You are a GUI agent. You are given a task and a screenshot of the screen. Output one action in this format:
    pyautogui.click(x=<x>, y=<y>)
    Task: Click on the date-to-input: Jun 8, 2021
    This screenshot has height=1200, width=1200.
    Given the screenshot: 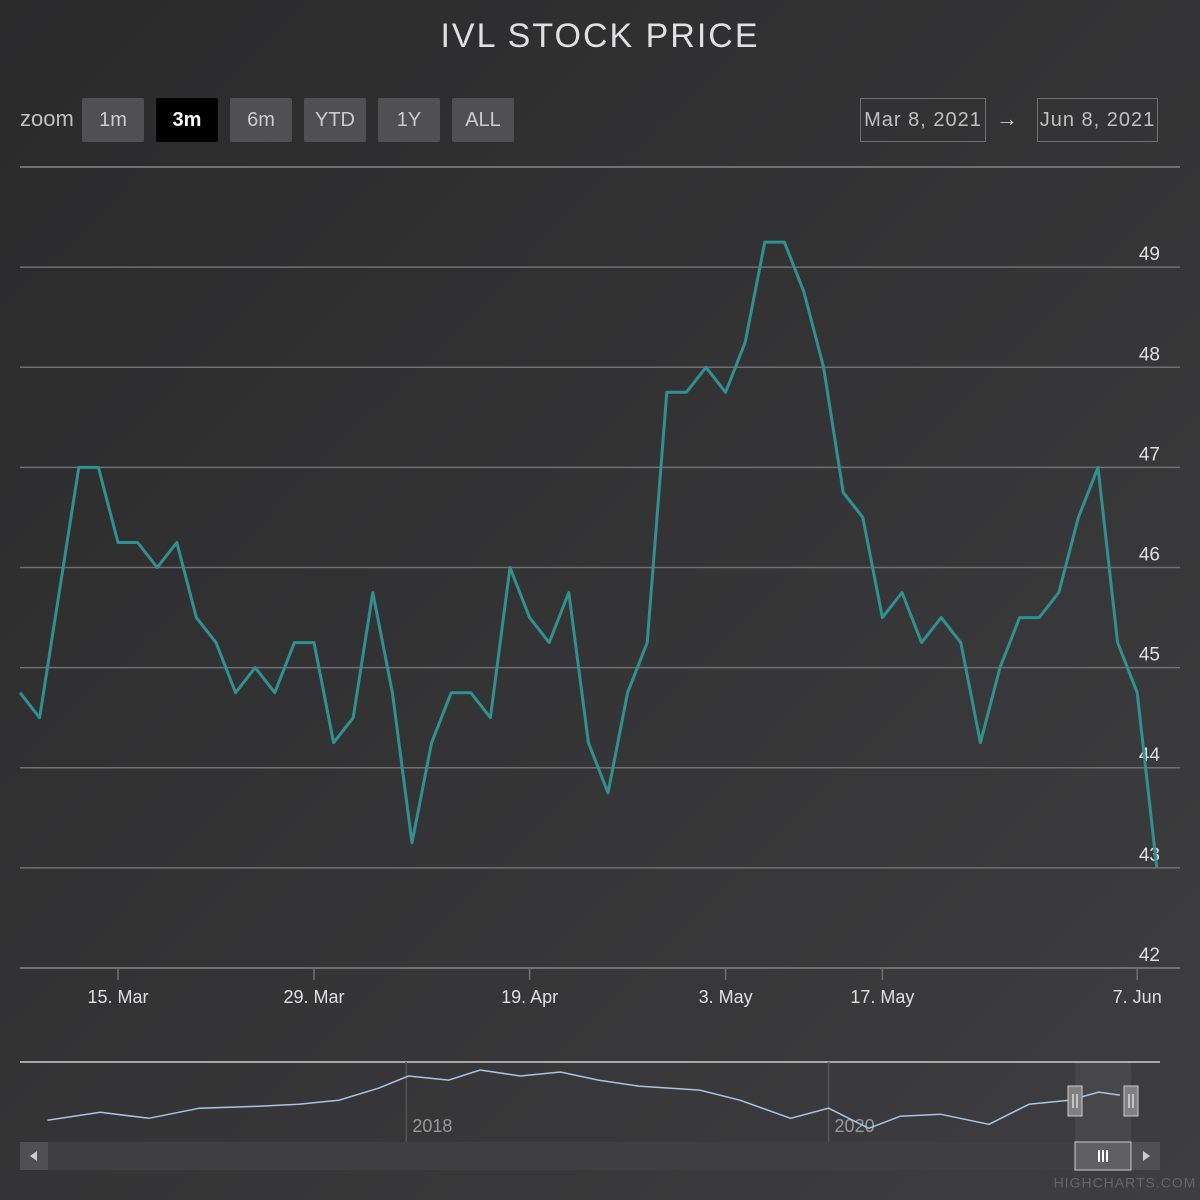 What is the action you would take?
    pyautogui.click(x=1097, y=120)
    